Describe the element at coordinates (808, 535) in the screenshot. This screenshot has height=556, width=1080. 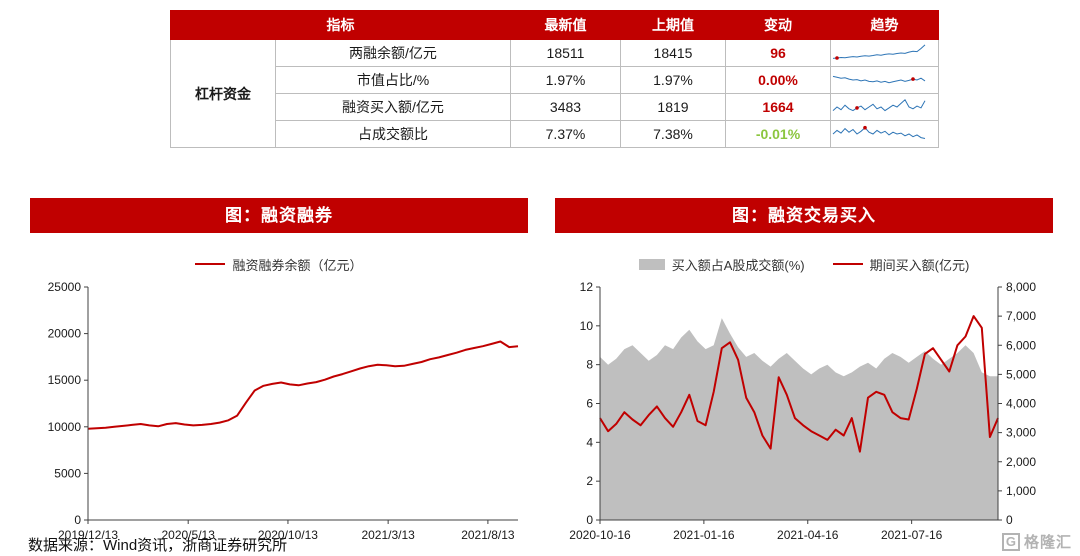
I see `svg-text: 2021-04-16` at that location.